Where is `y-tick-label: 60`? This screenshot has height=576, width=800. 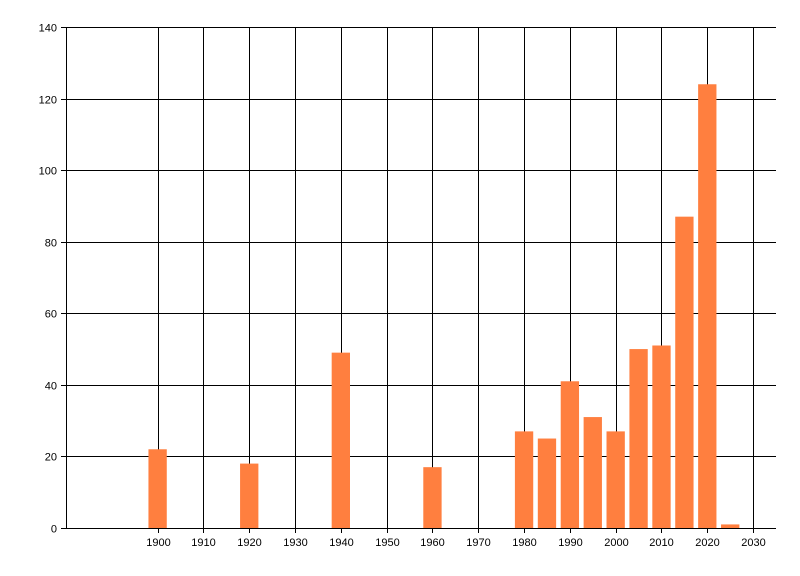 y-tick-label: 60 is located at coordinates (51, 315).